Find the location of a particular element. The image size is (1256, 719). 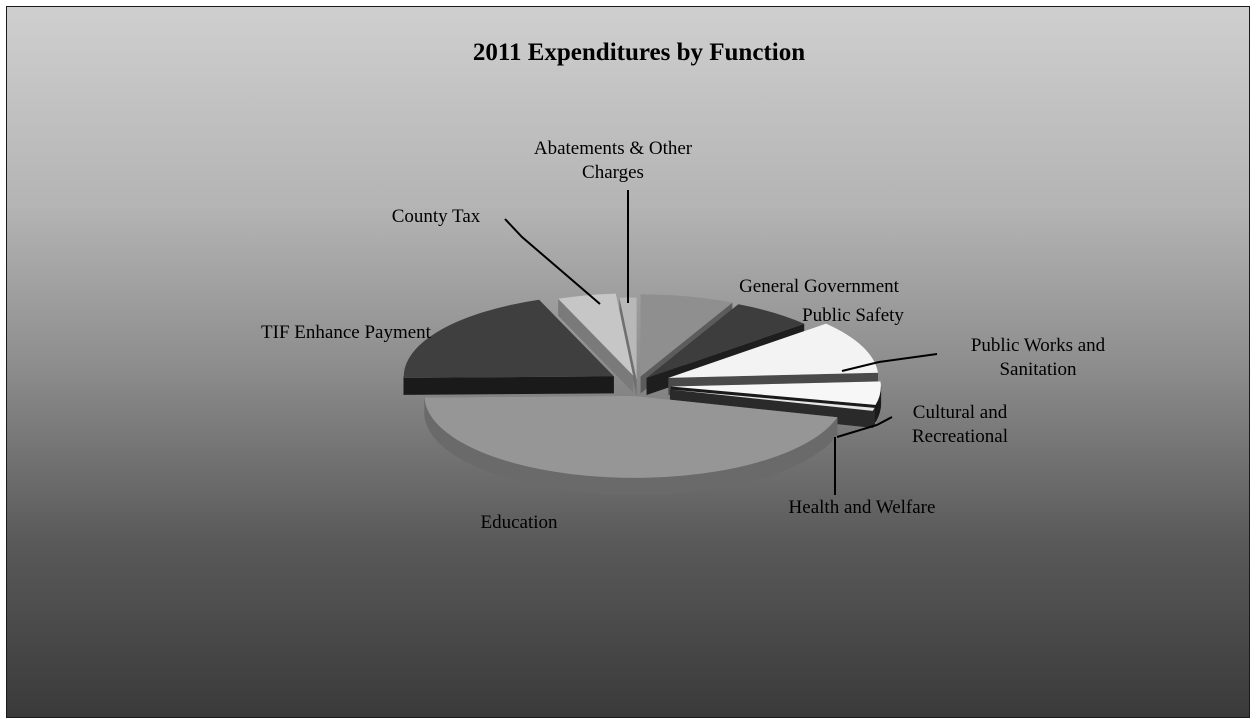

slice-label-3-line-0: Cultural and is located at coordinates (960, 412).